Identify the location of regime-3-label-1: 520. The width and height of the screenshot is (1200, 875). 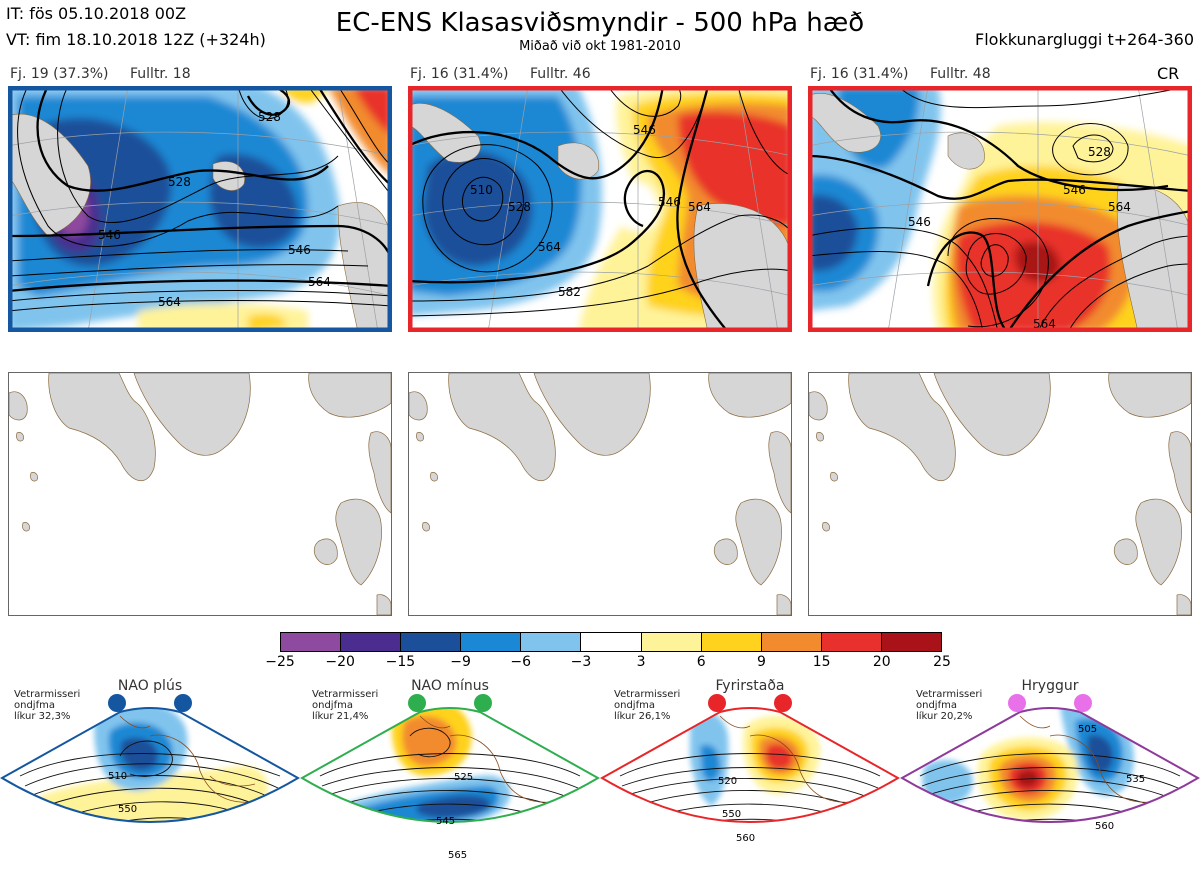
(727, 781).